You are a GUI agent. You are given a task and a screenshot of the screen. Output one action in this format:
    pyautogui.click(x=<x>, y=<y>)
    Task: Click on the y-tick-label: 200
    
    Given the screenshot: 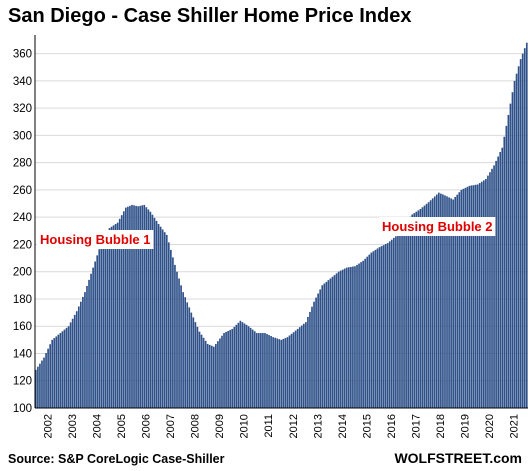 What is the action you would take?
    pyautogui.click(x=22, y=273)
    